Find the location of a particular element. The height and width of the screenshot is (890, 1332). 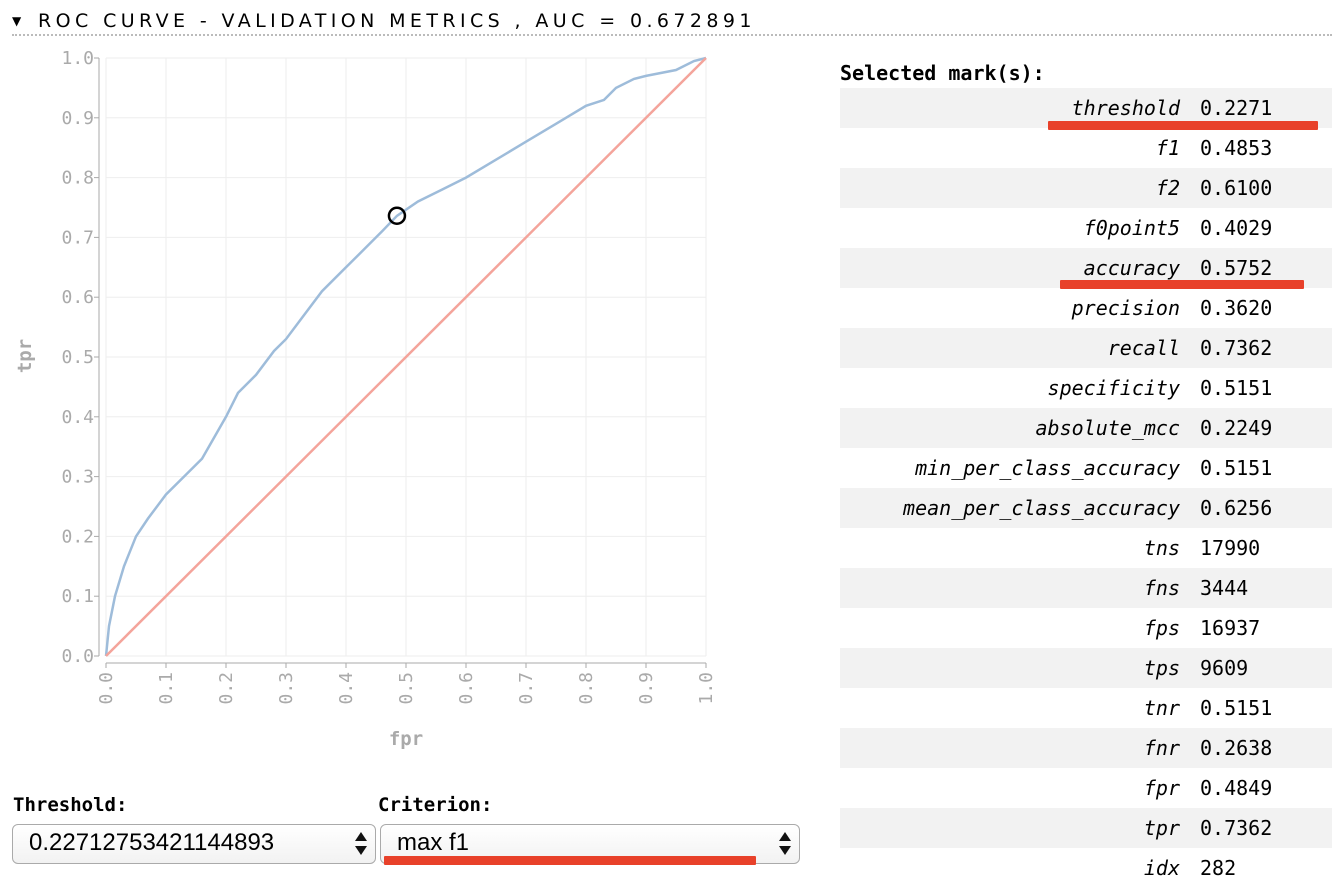

metric-row: tns 17990 is located at coordinates (1086, 548).